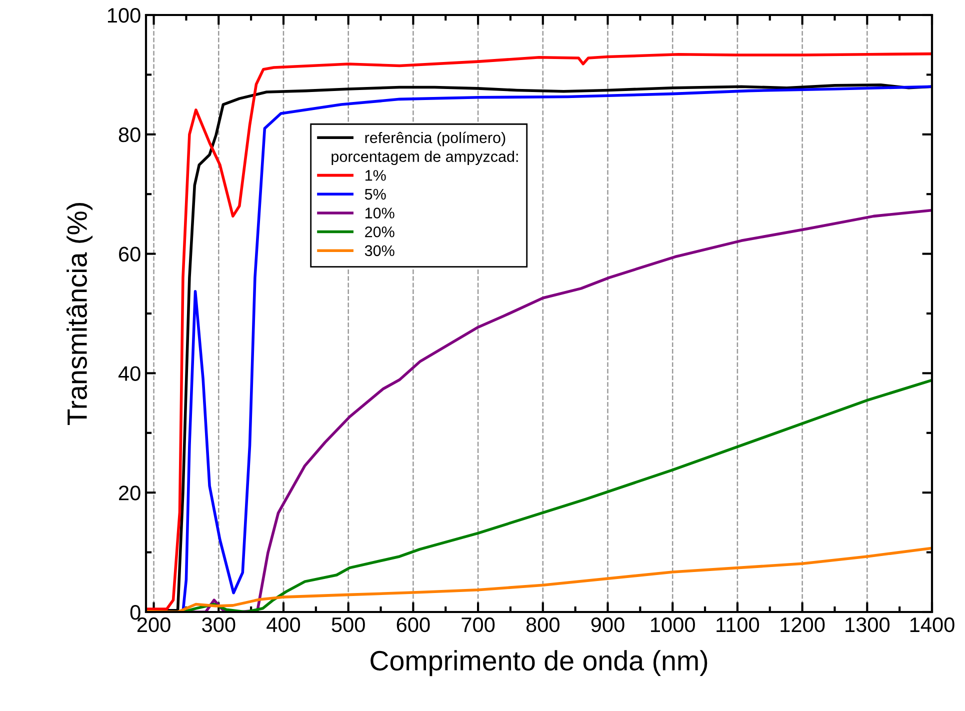 Image resolution: width=965 pixels, height=711 pixels. I want to click on y-tick-label: 40, so click(129, 373).